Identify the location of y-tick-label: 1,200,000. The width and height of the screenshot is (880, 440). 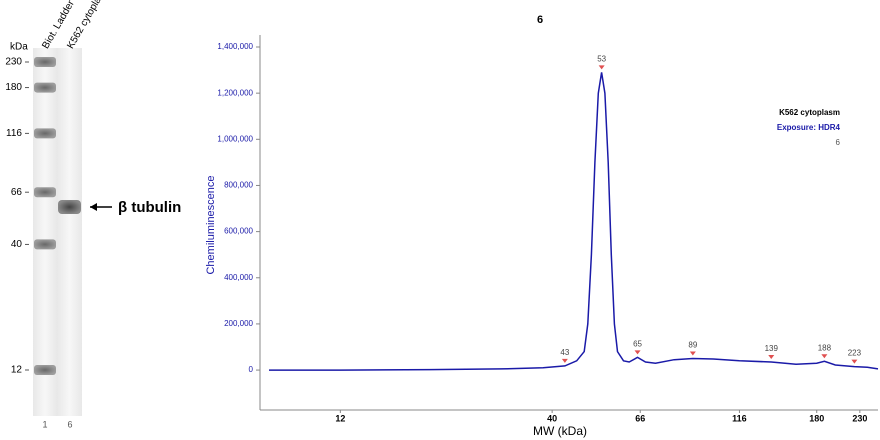
(235, 92).